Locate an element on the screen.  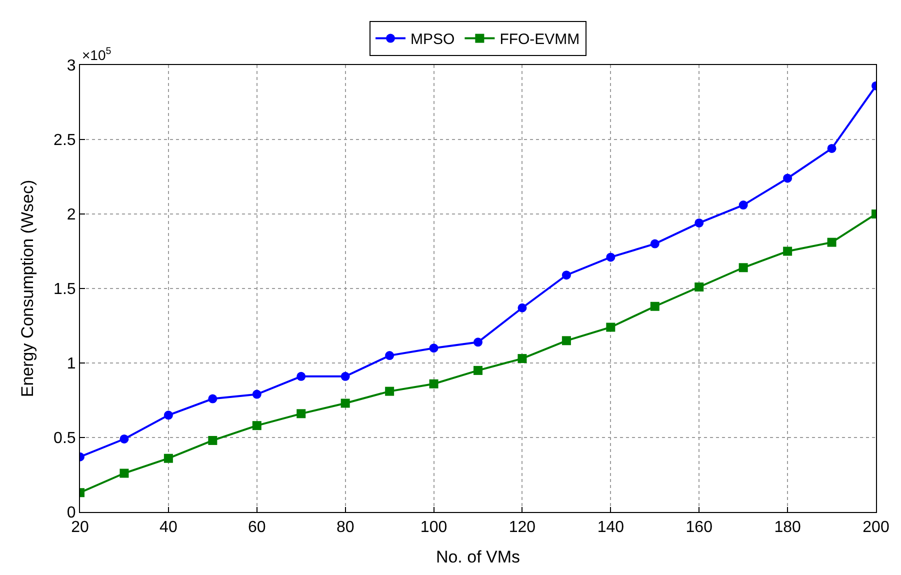
x-tick-label: 180 is located at coordinates (788, 527).